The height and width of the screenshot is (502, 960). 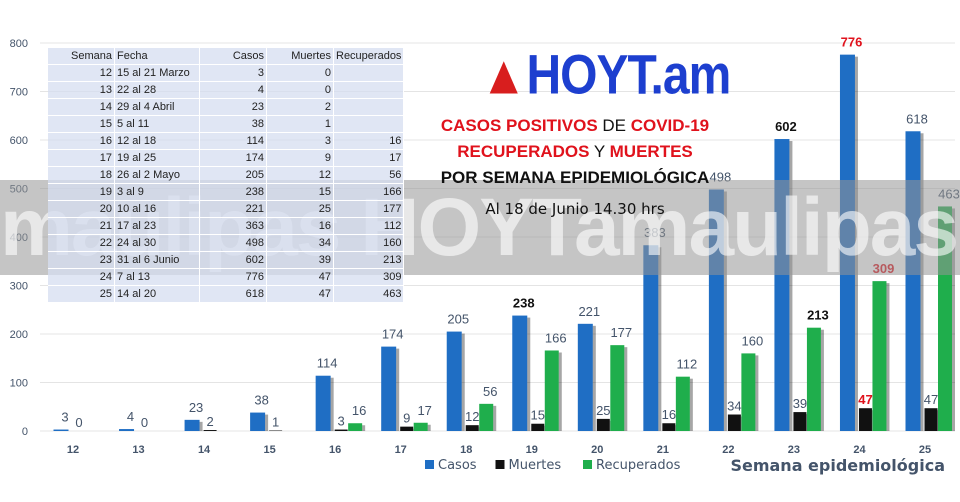 What do you see at coordinates (233, 90) in the screenshot?
I see `table-cell: 4` at bounding box center [233, 90].